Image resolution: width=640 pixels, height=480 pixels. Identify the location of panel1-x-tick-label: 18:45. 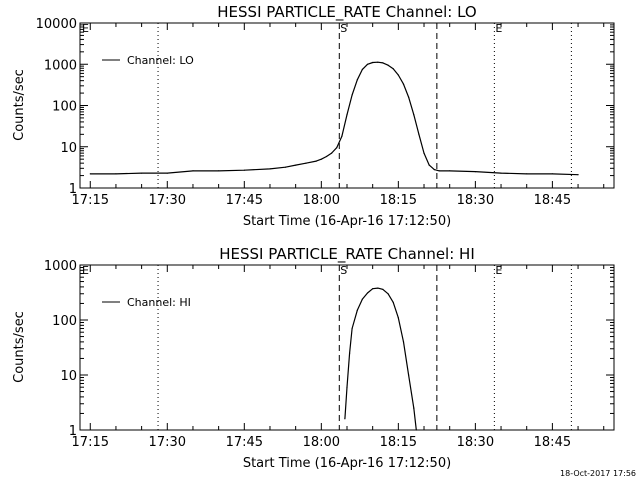
(552, 200).